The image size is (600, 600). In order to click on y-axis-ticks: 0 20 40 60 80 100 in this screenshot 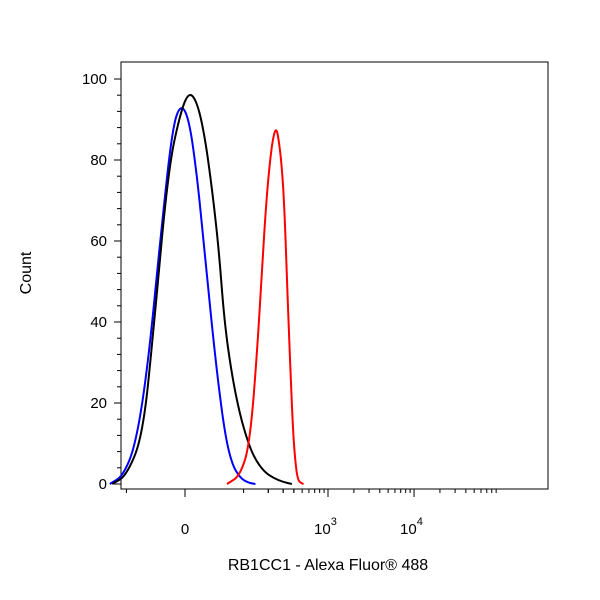, I will do `click(101, 282)`.